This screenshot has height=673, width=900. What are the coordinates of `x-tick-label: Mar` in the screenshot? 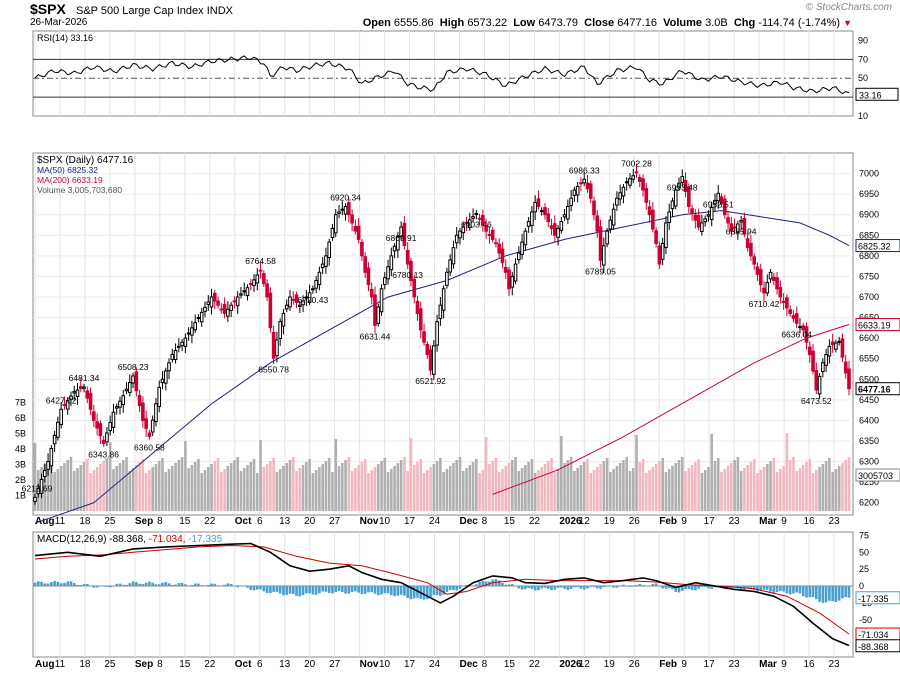 It's located at (768, 521).